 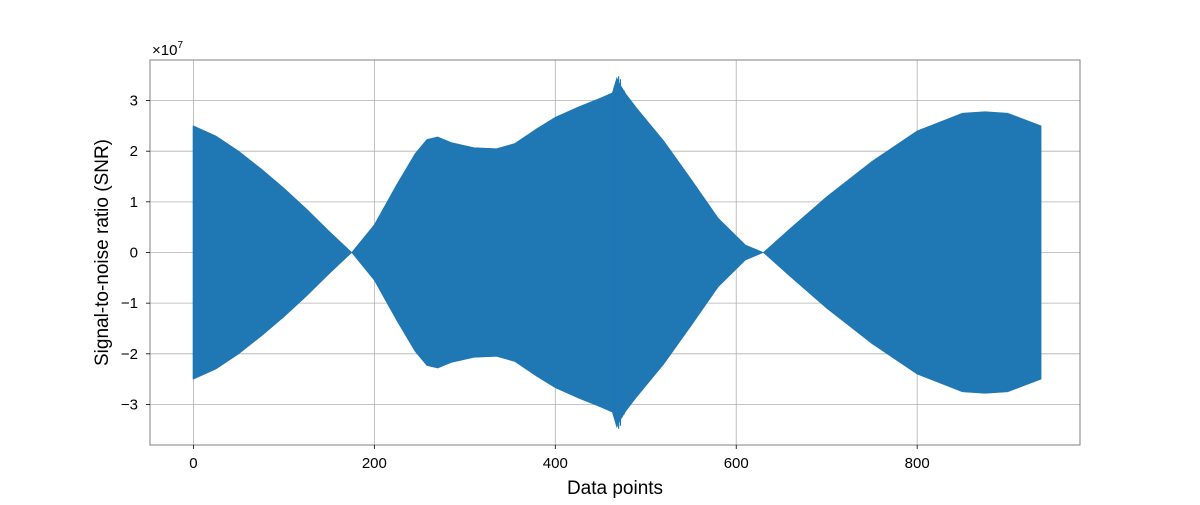 I want to click on y-tick-label: 2, so click(x=134, y=151).